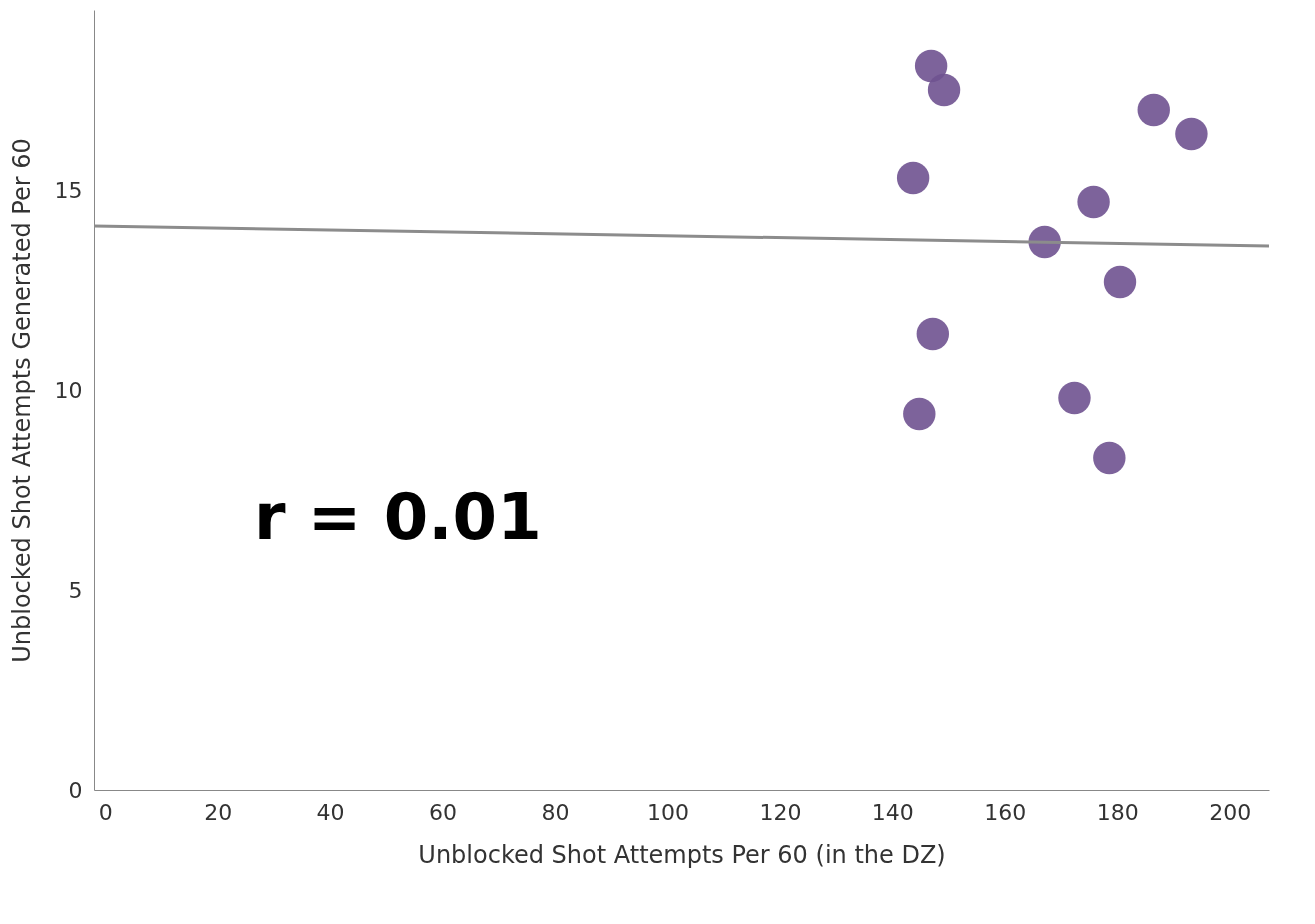 Image resolution: width=1315 pixels, height=924 pixels. I want to click on x-tick-label: 40, so click(330, 812).